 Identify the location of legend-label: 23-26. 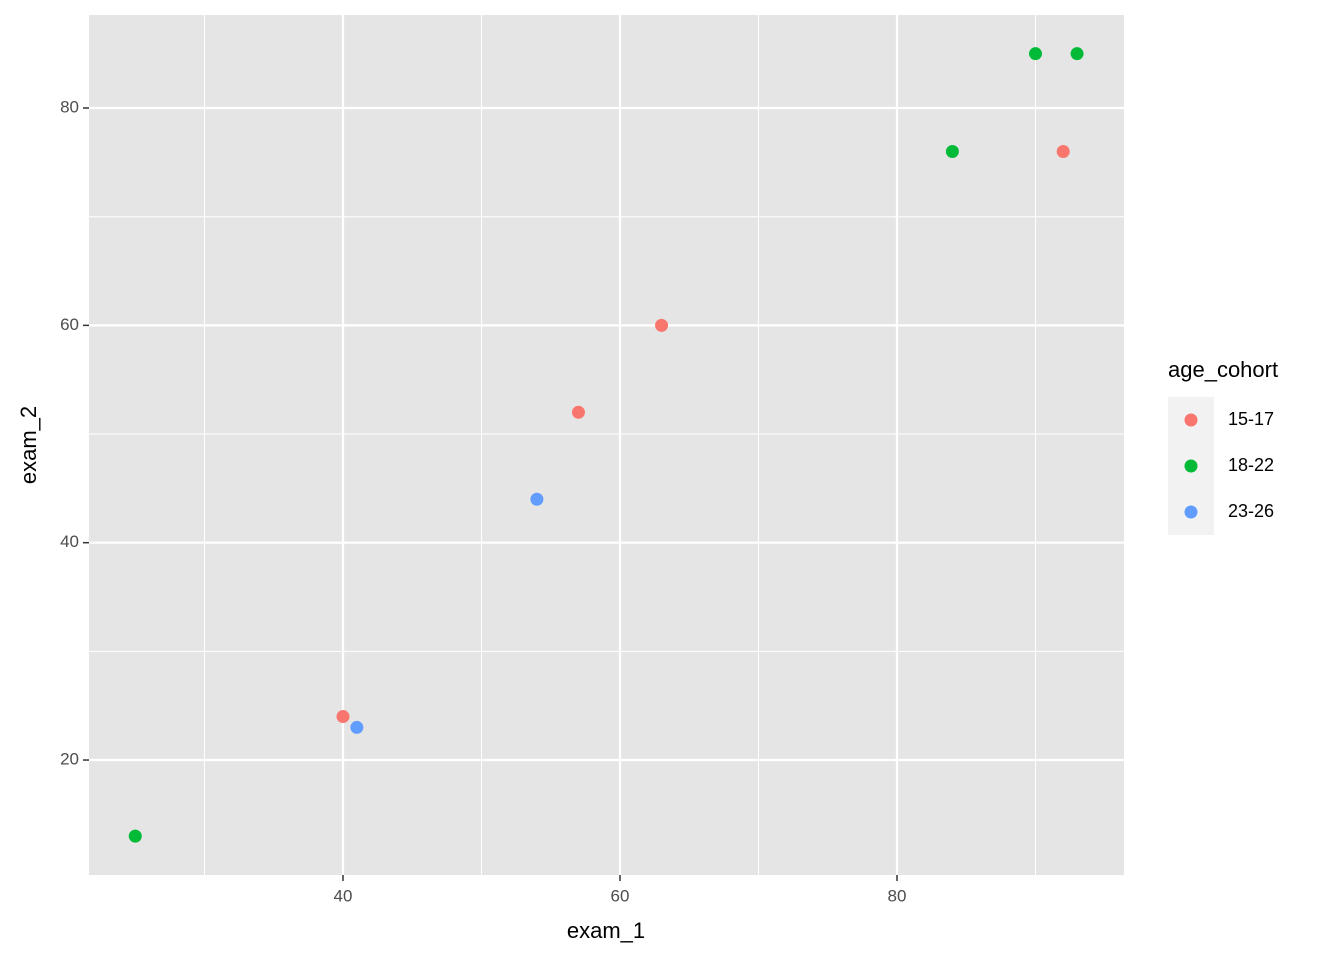
(1251, 511).